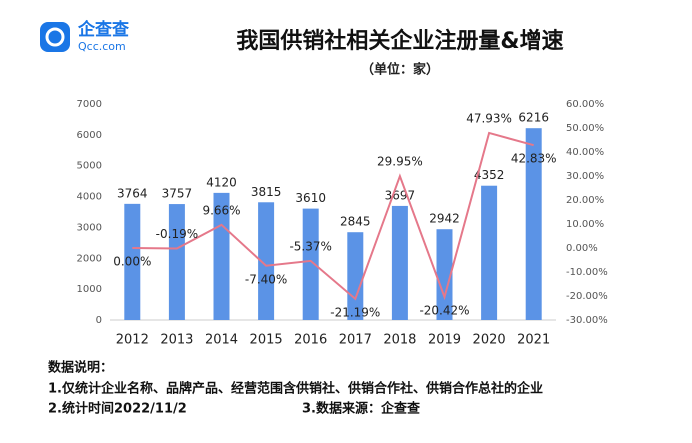 This screenshot has width=692, height=443. What do you see at coordinates (400, 162) in the screenshot?
I see `data-label: 29.95%` at bounding box center [400, 162].